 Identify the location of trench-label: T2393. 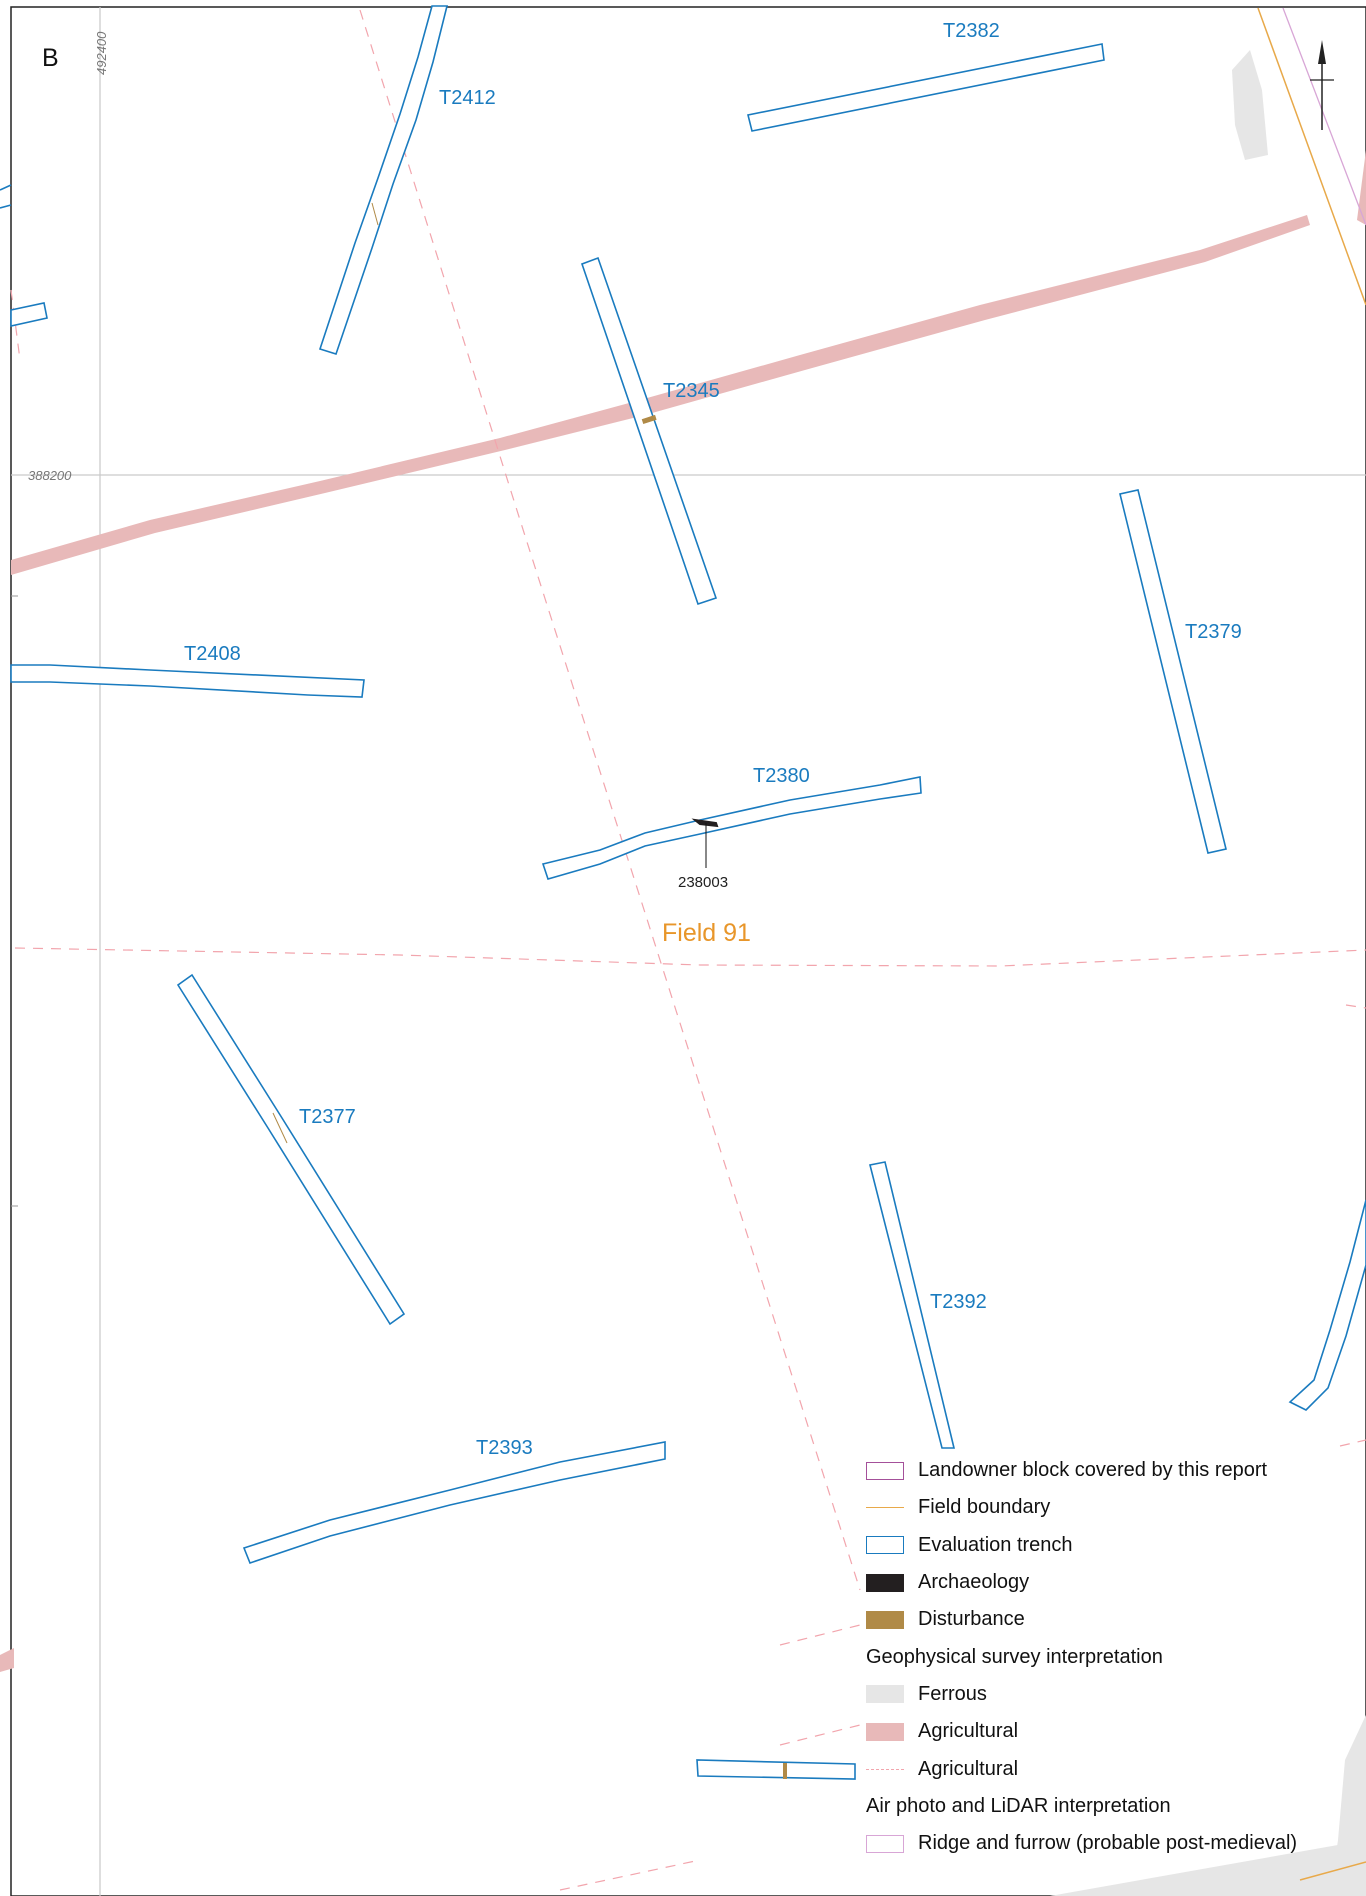
(504, 1448).